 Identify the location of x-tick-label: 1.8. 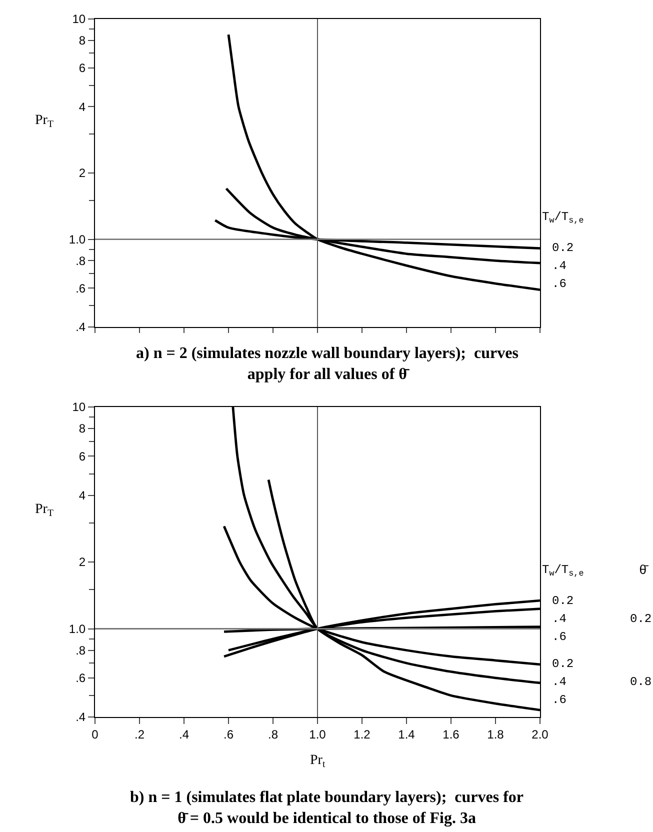
(495, 734).